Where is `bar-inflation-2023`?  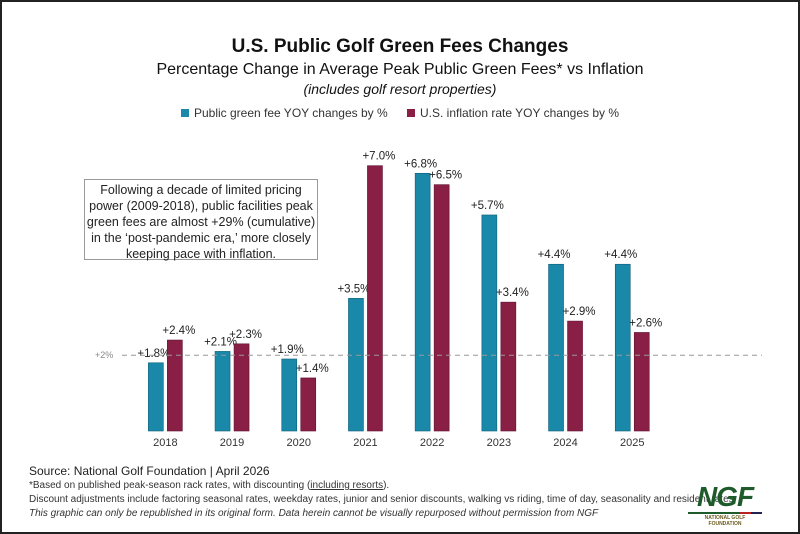 bar-inflation-2023 is located at coordinates (508, 366).